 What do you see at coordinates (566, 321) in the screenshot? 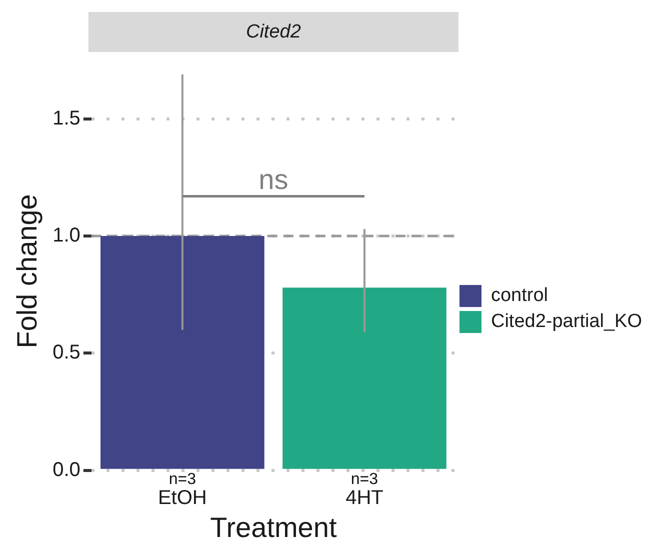
I see `legend-label: Cited2-partial_KO` at bounding box center [566, 321].